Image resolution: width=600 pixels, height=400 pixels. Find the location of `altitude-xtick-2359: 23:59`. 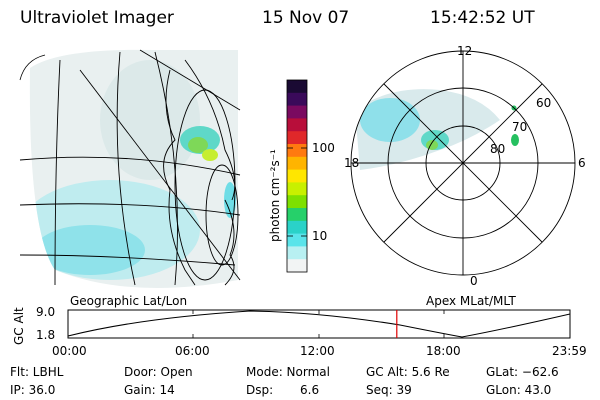

altitude-xtick-2359: 23:59 is located at coordinates (569, 351).